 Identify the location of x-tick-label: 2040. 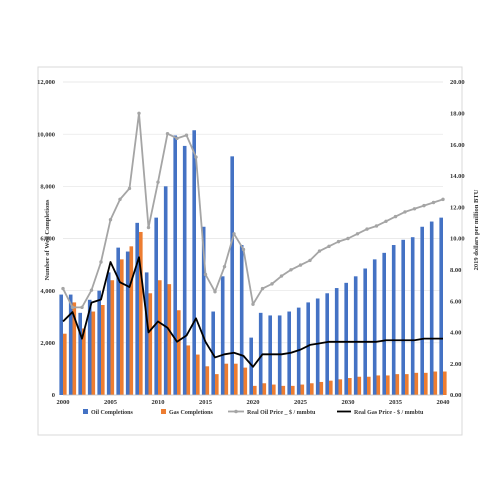
(443, 402).